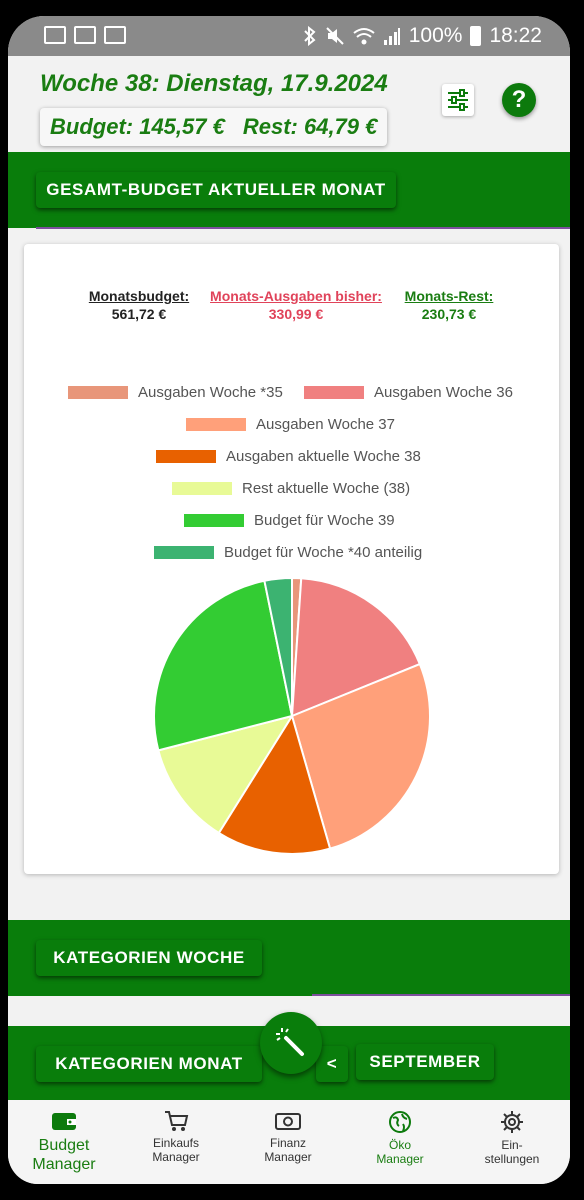  I want to click on nav-einstellungen: Ein- stellungen, so click(512, 1142).